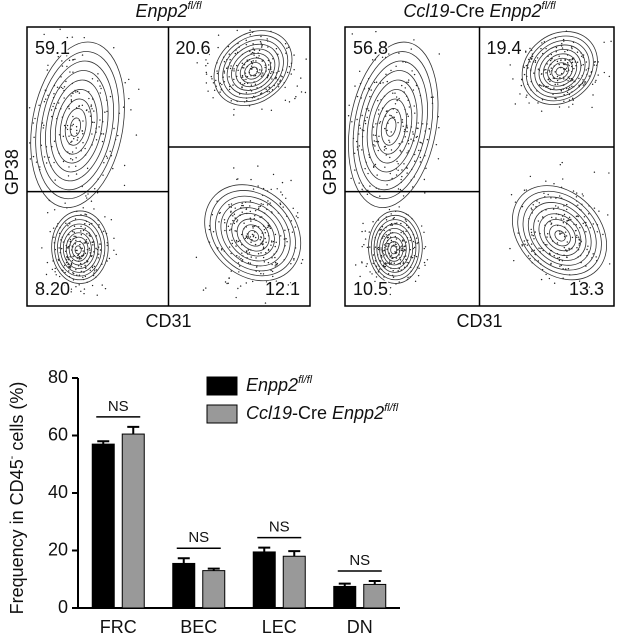 This screenshot has width=617, height=638. I want to click on quadrant-label: 12.1, so click(282, 289).